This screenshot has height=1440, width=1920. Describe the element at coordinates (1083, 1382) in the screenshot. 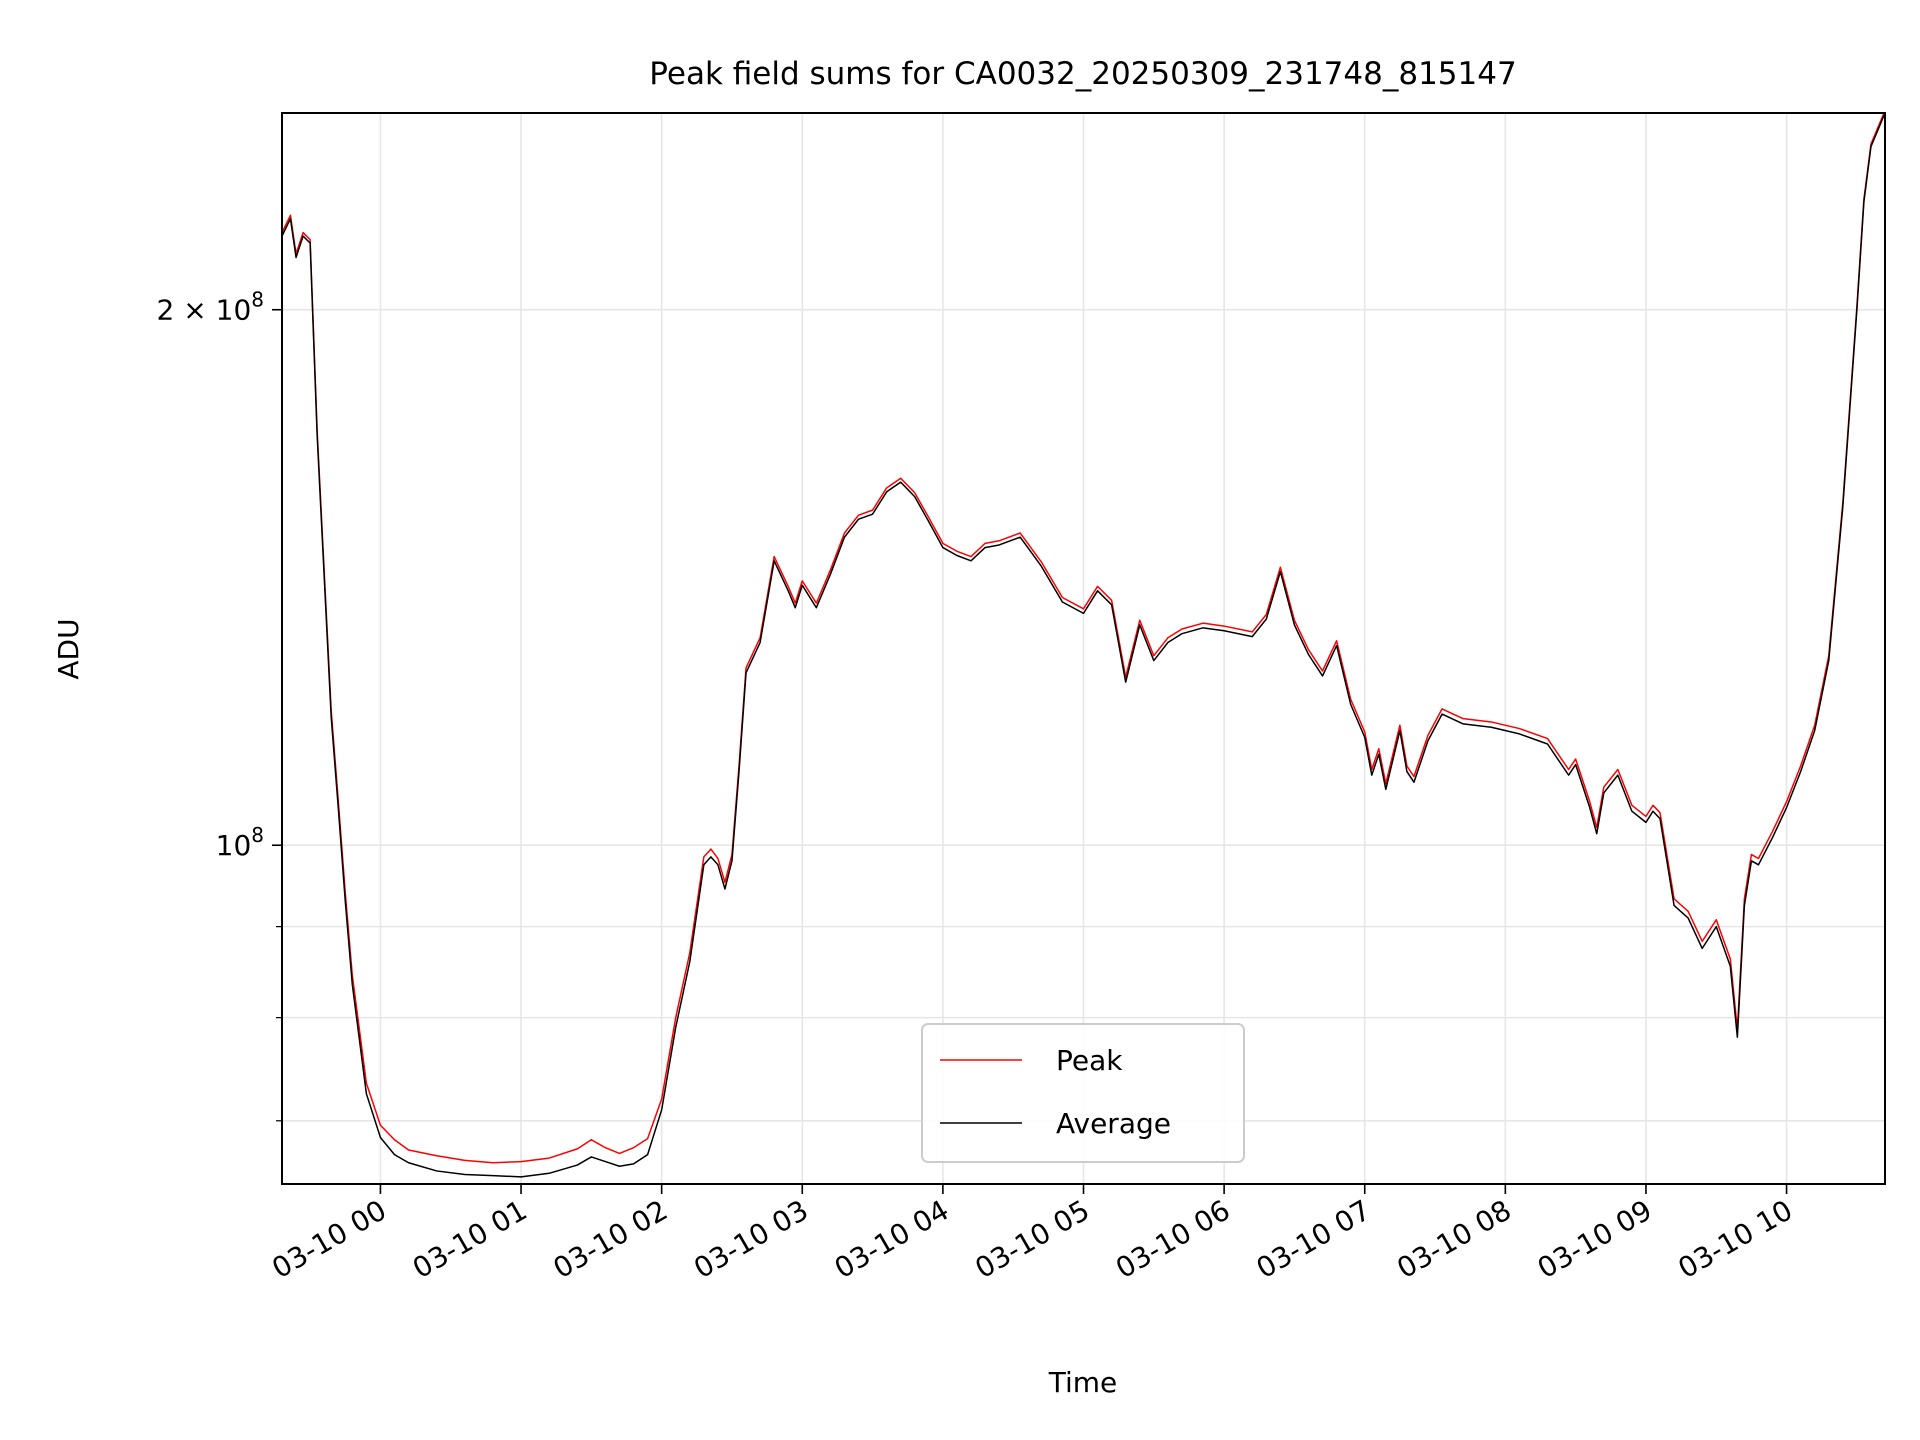

I see `x-axis-label: Time` at that location.